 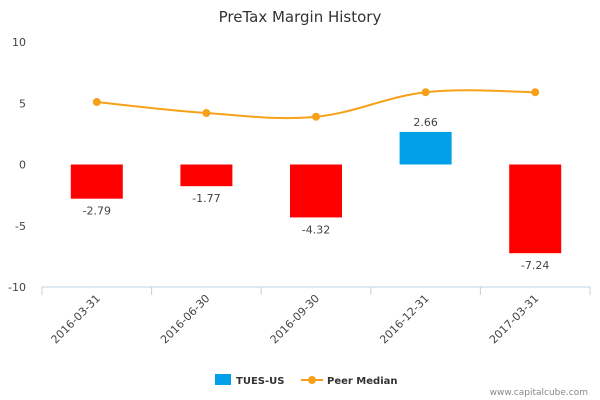 I want to click on y-tick-label: -10, so click(x=17, y=287).